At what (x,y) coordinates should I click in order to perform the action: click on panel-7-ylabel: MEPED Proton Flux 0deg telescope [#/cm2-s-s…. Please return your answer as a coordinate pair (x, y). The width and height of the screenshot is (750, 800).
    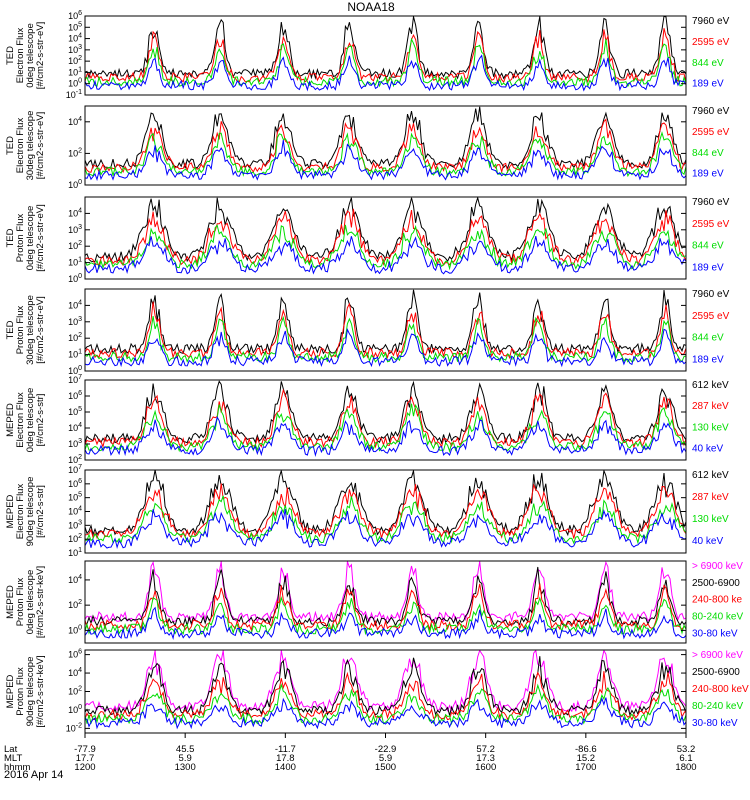
    Looking at the image, I should click on (25, 602).